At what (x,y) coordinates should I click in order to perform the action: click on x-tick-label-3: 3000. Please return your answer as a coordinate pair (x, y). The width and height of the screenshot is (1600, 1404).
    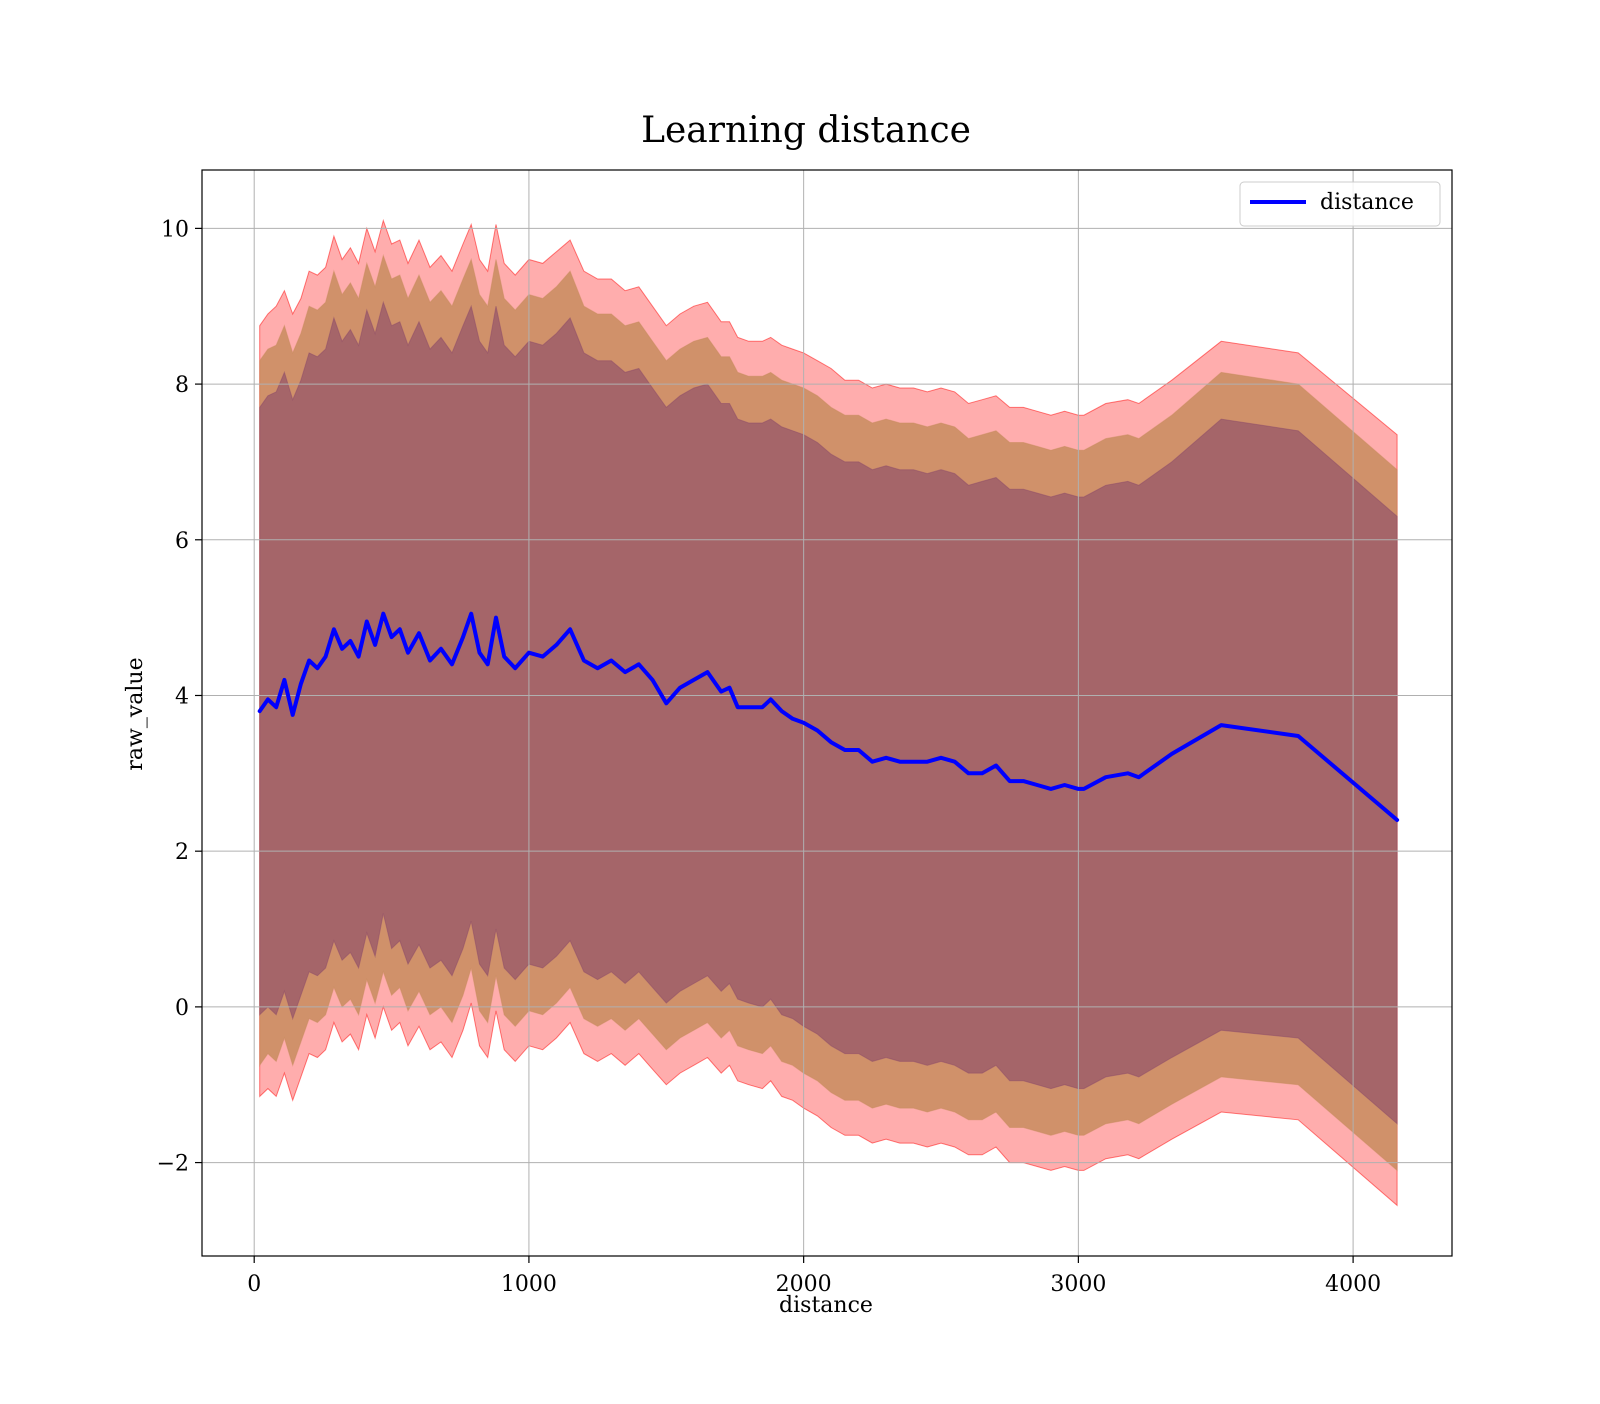
    Looking at the image, I should click on (1078, 1284).